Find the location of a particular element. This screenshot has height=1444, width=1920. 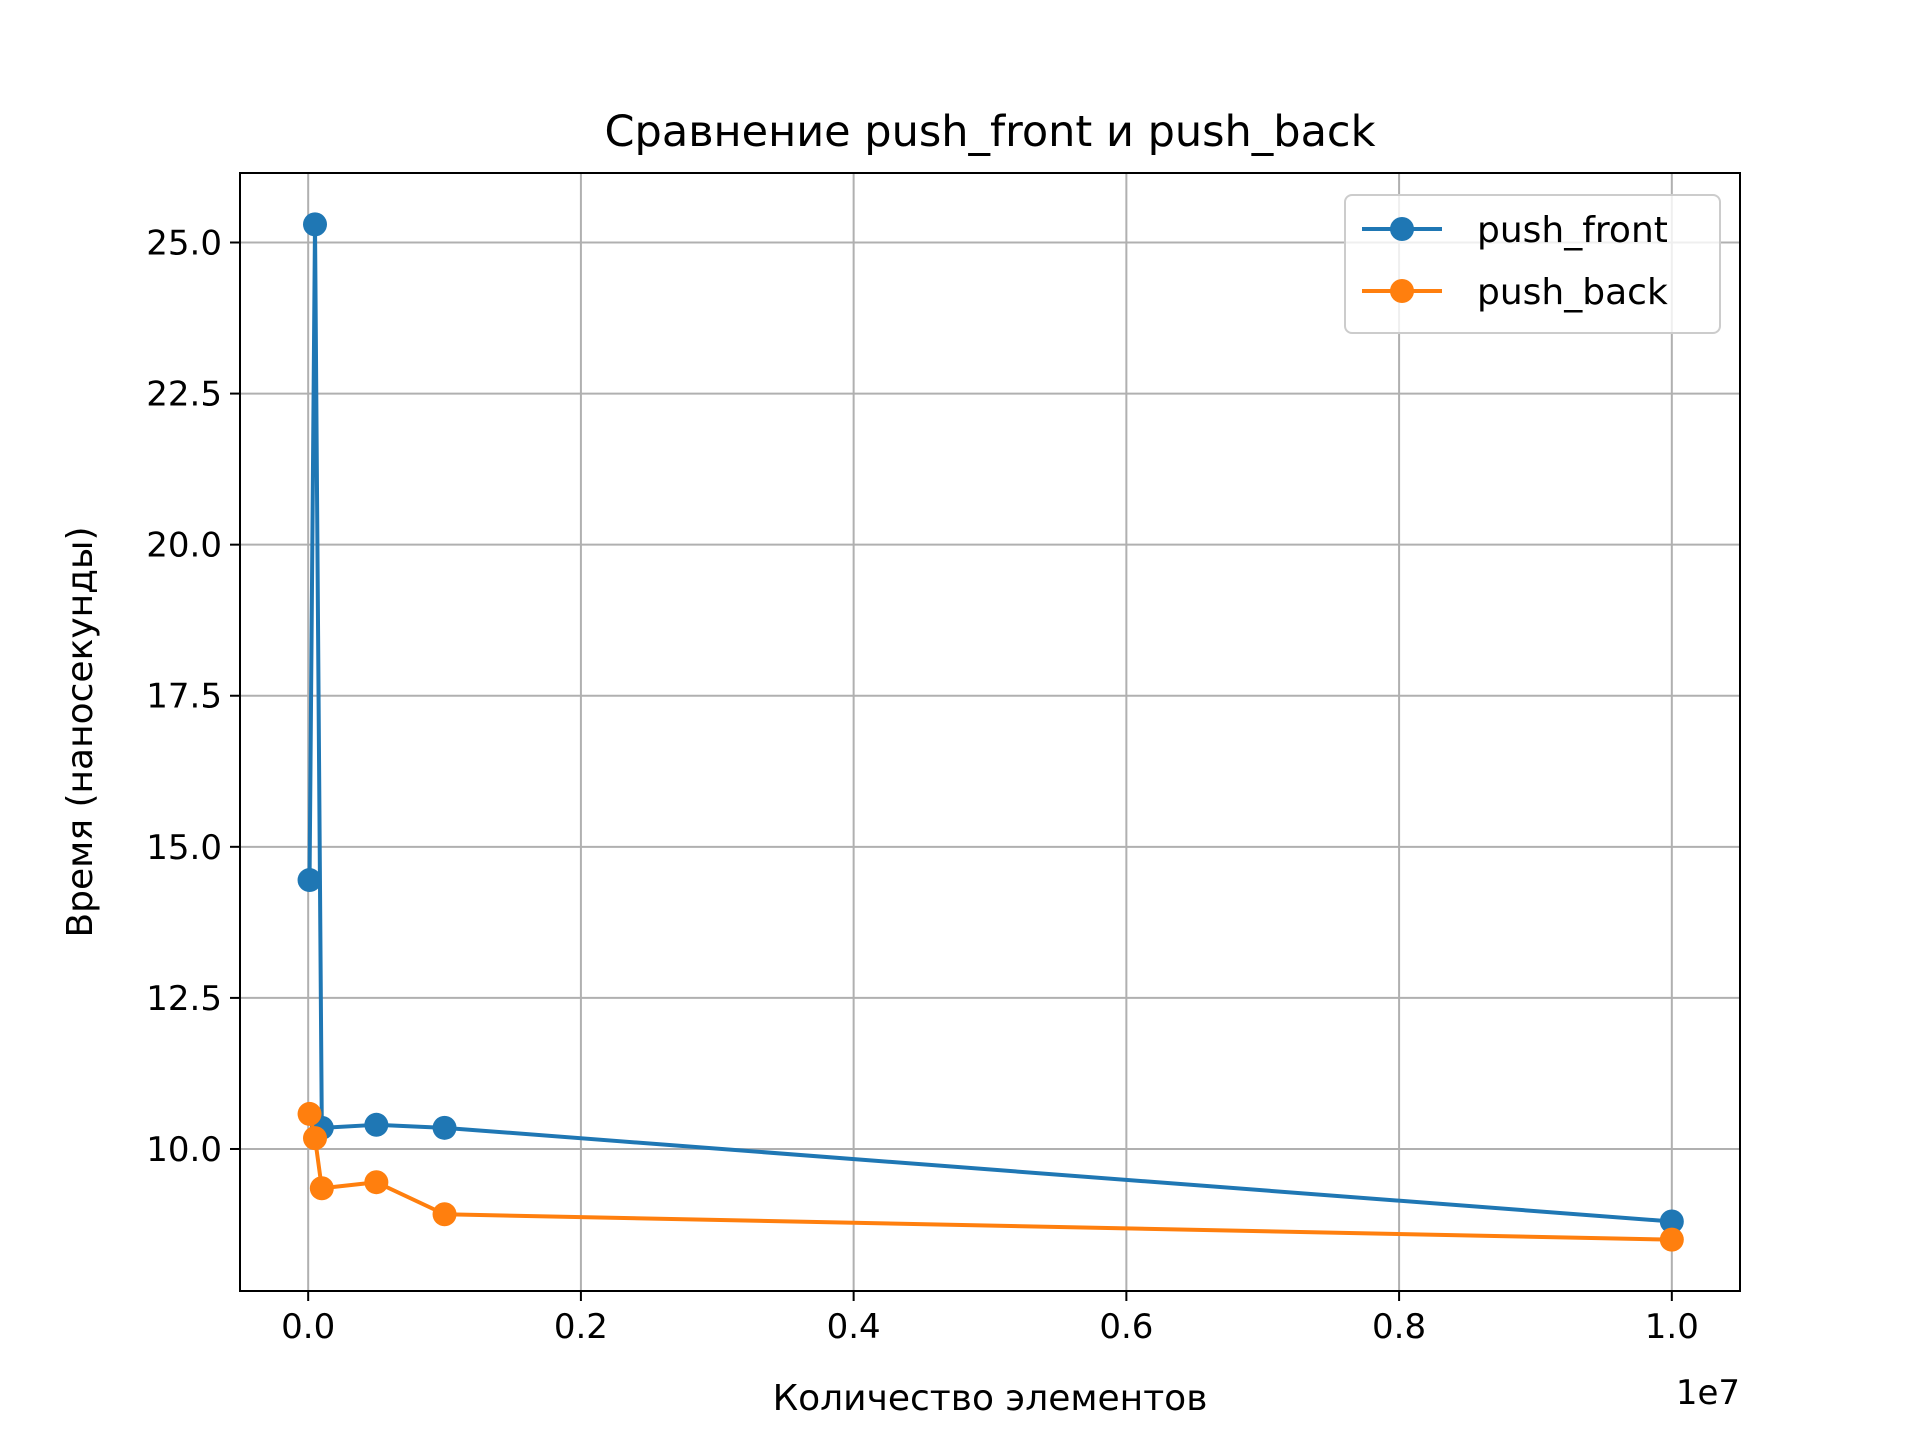

y-axis-ticks: 10.0 12.5 15.0 17.5 20.0 22.5 25.0 is located at coordinates (193, 696).